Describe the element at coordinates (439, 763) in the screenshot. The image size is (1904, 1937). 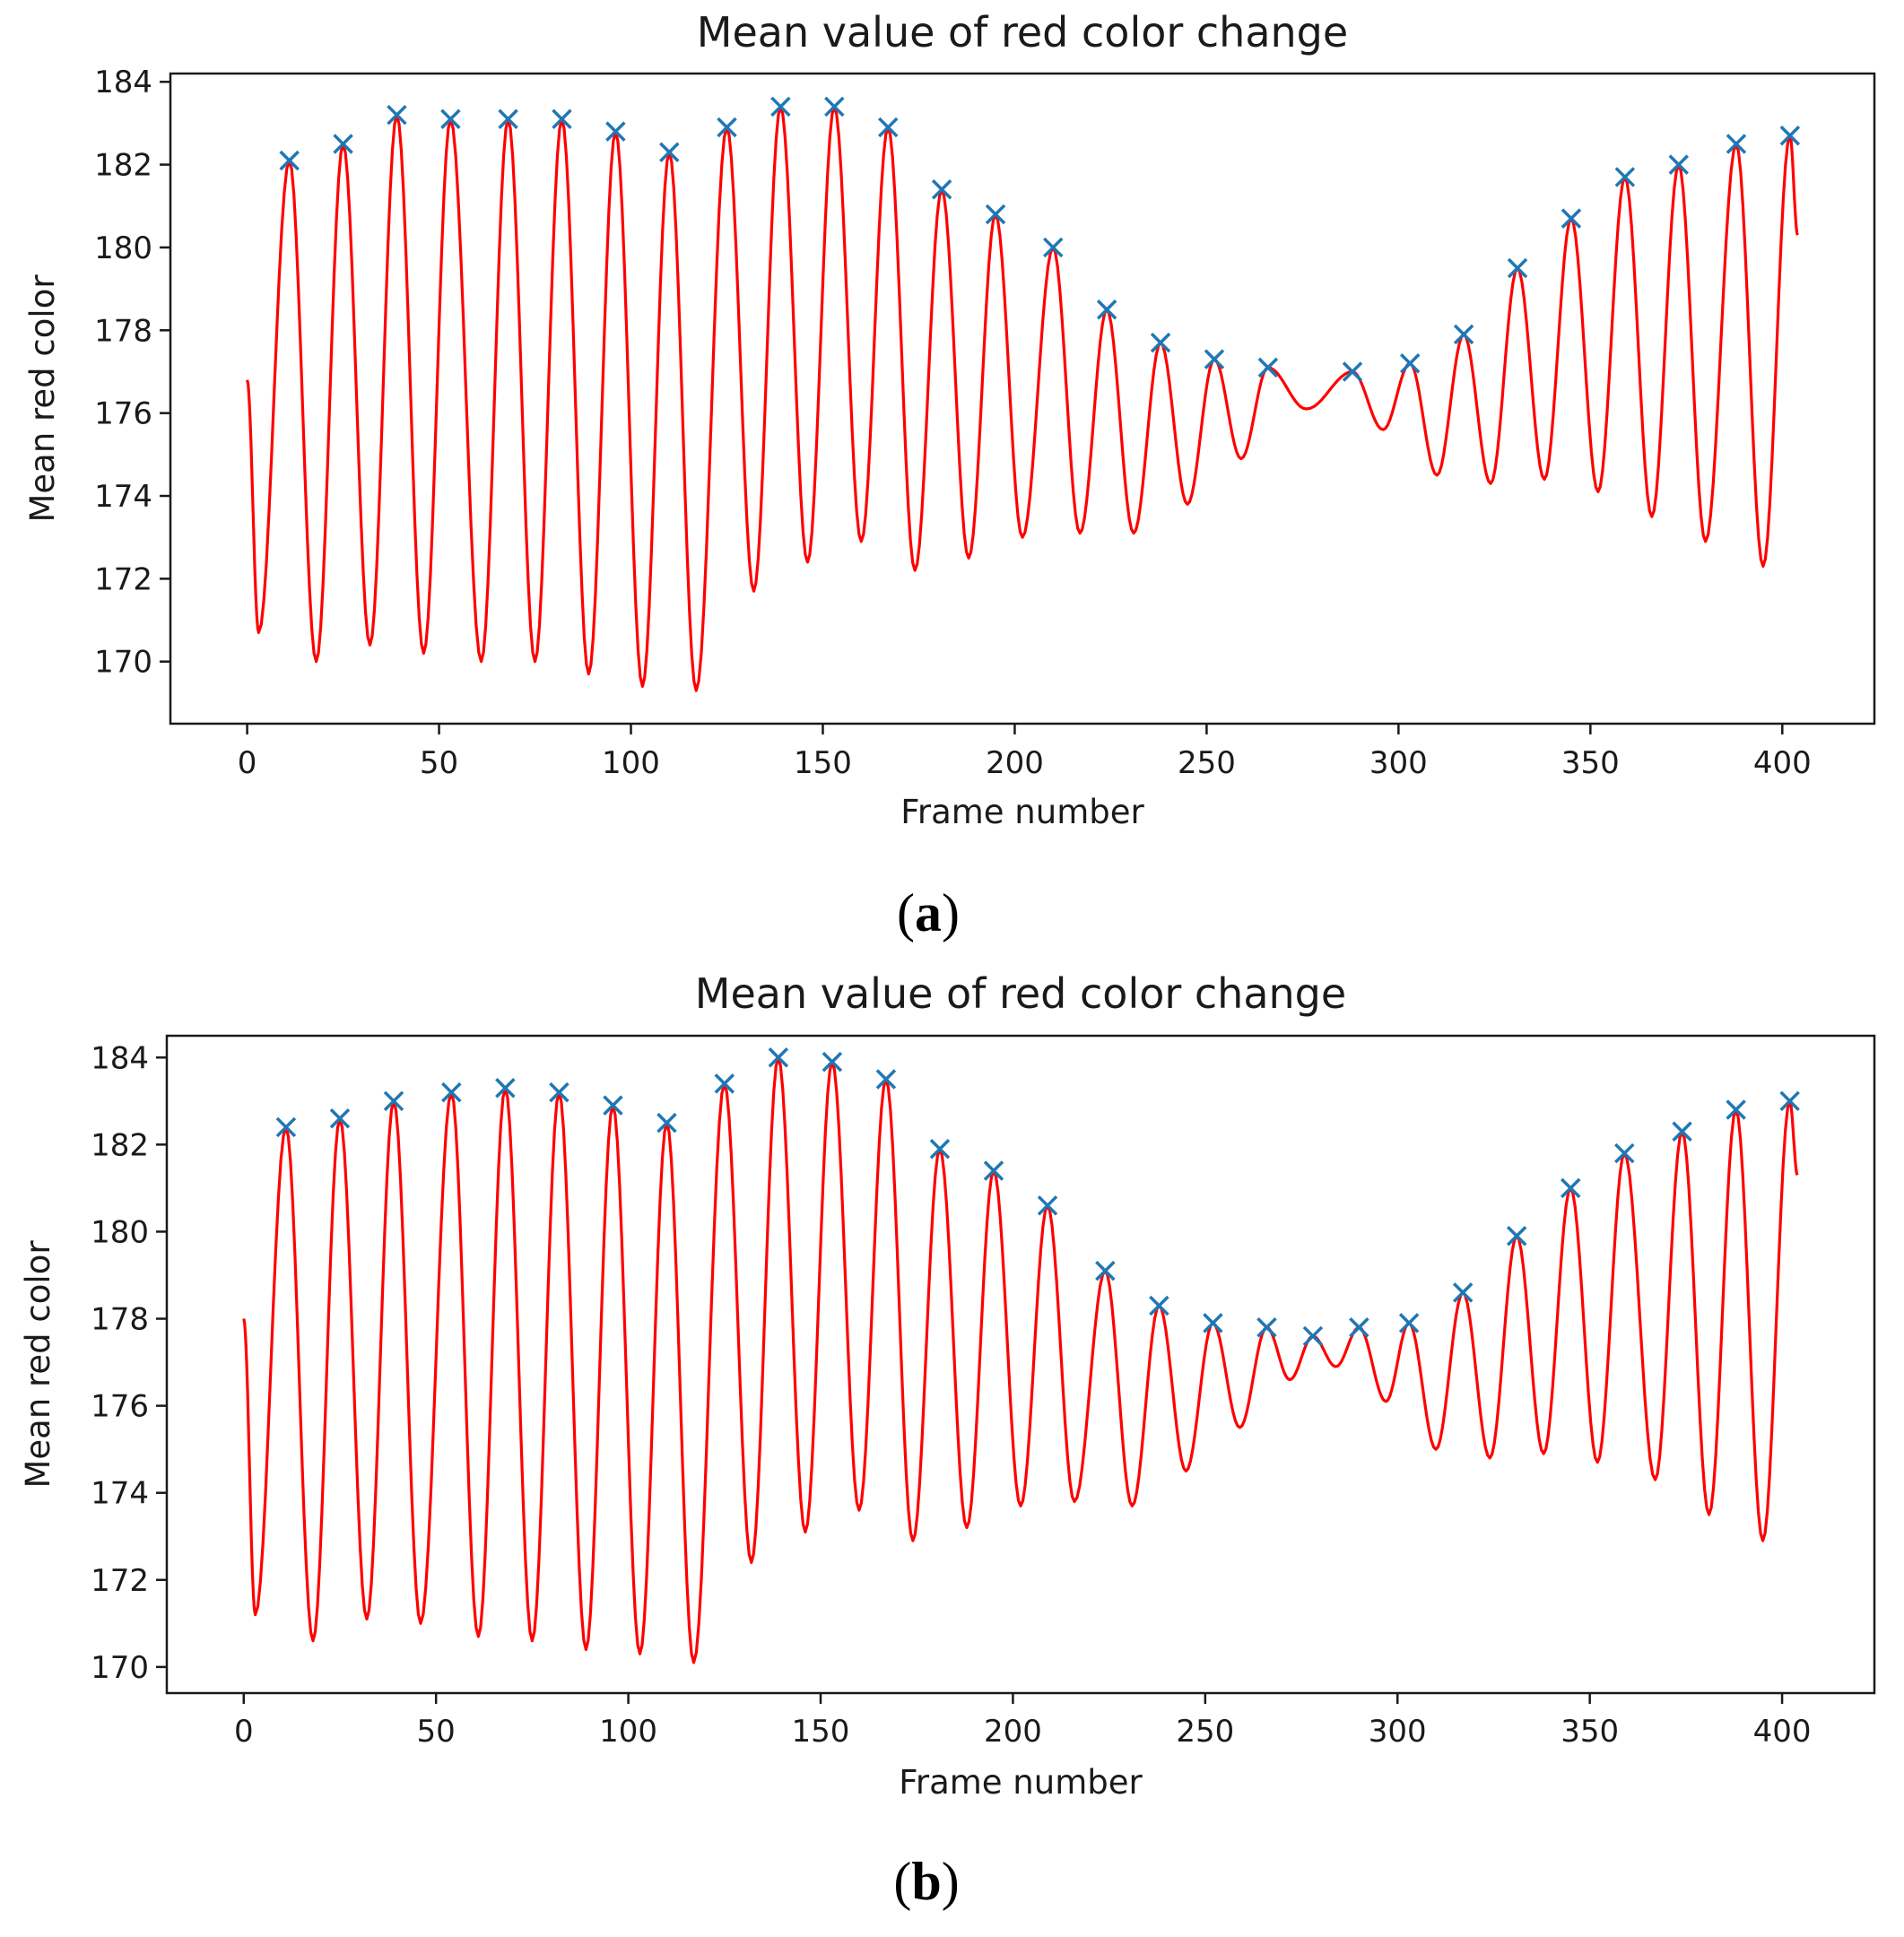
I see `x-tick-label: 50` at that location.